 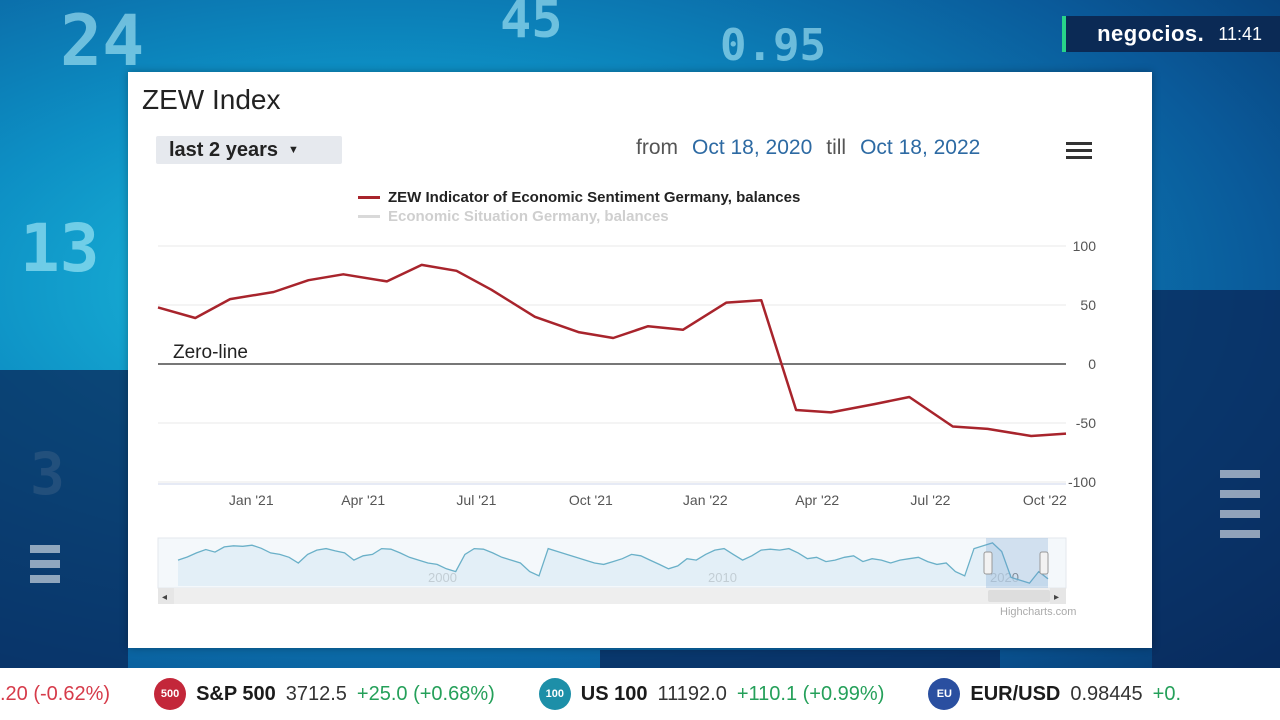 I want to click on bg-number: 45, so click(x=531, y=25).